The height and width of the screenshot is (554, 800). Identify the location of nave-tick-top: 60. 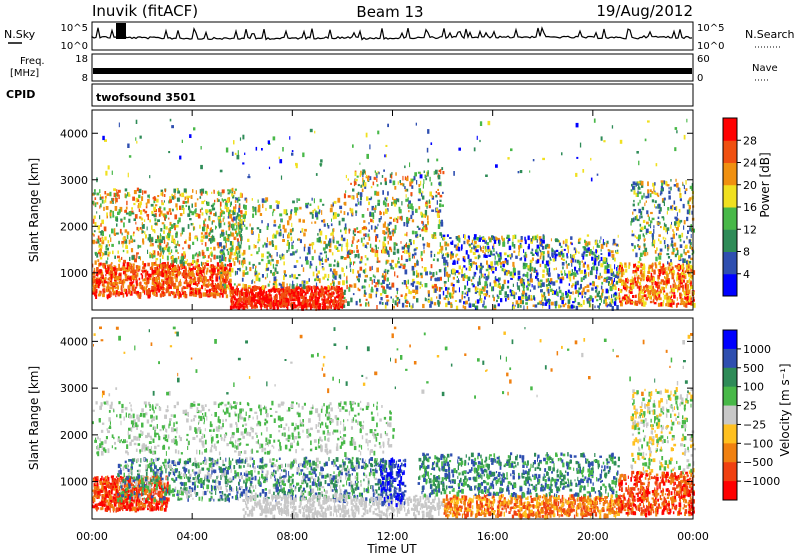
(703, 59).